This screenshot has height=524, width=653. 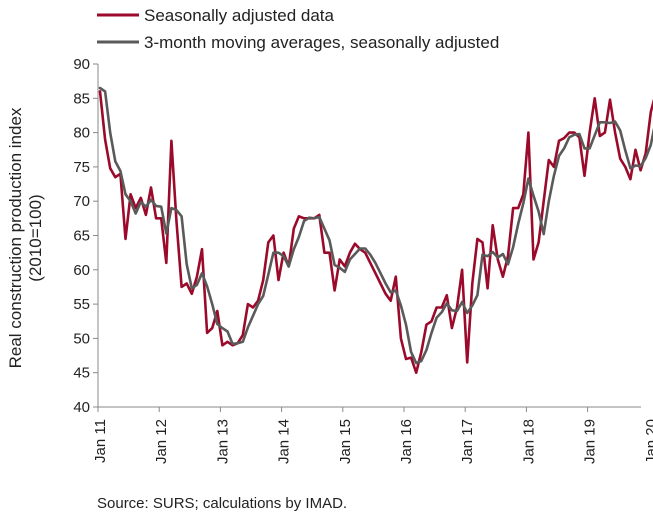 I want to click on y-tick-label: 45, so click(x=81, y=373).